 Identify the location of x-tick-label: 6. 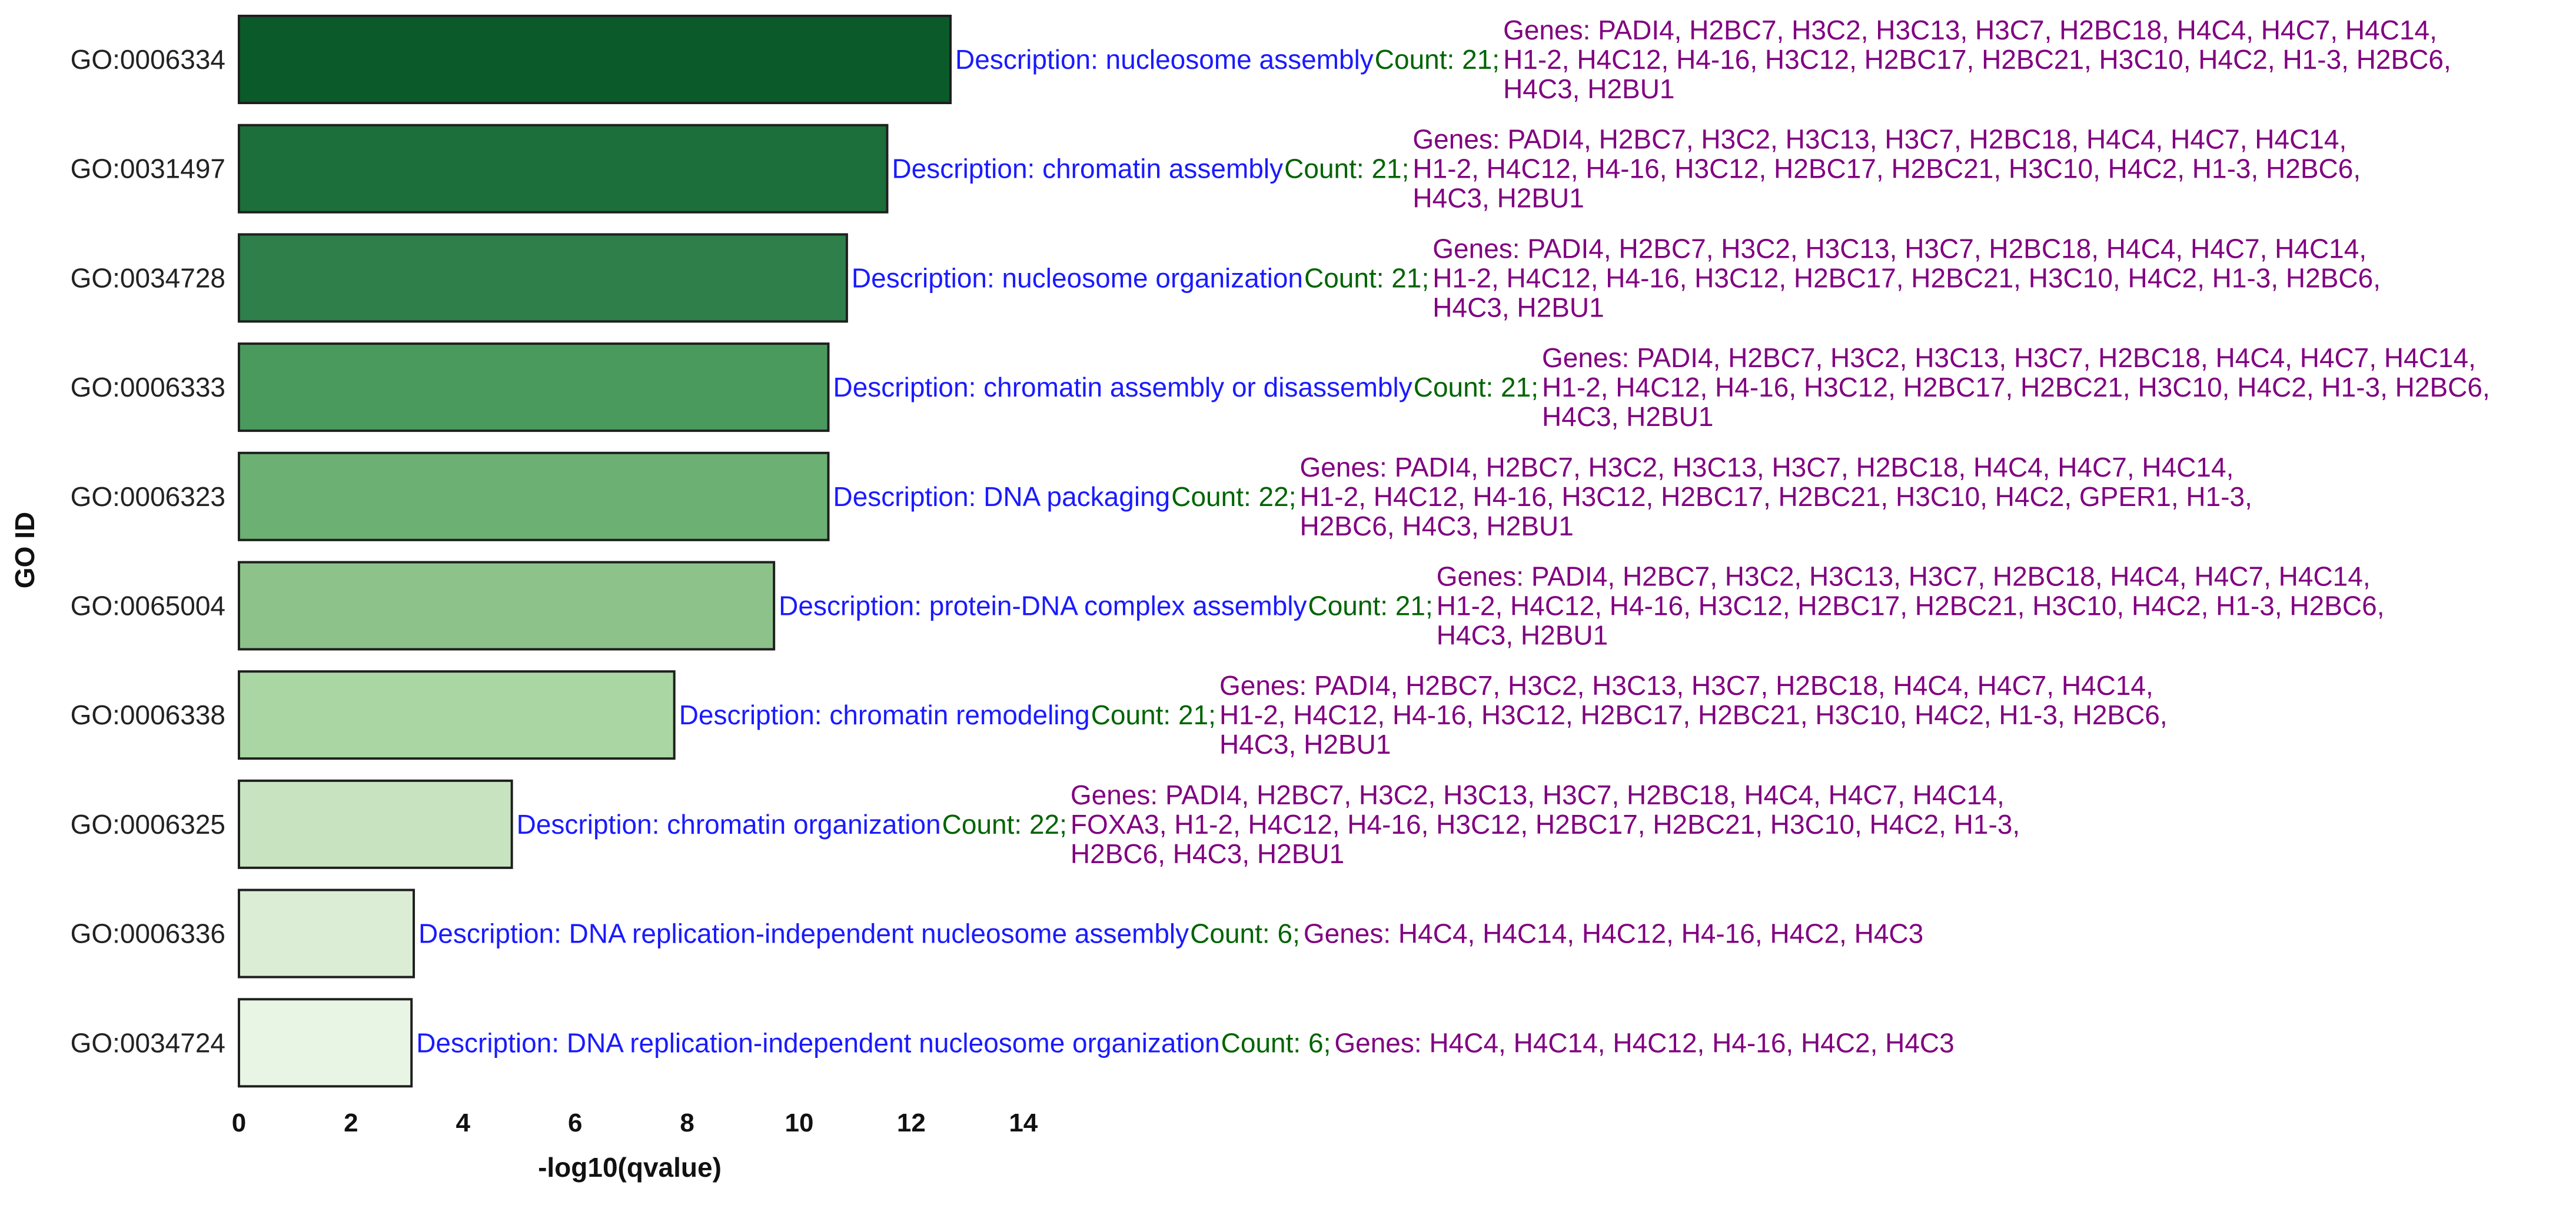
(575, 1123).